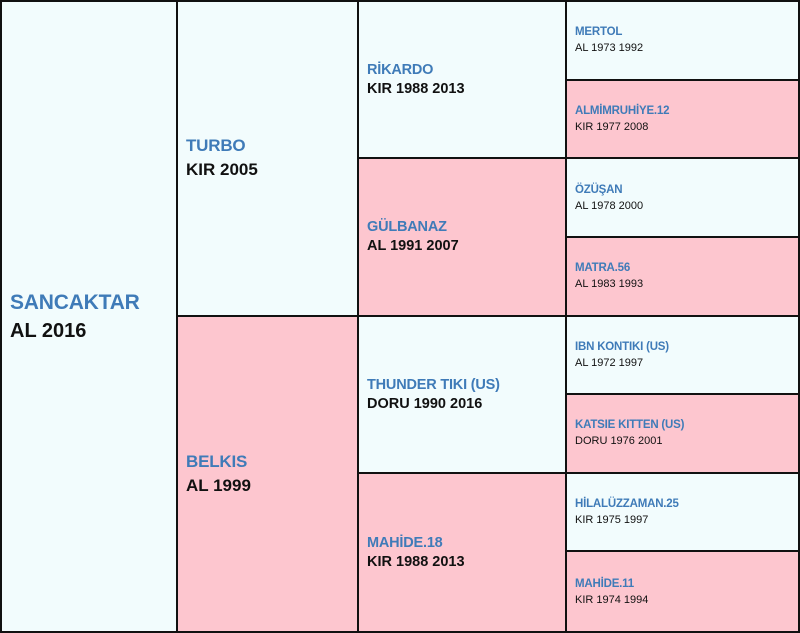 This screenshot has width=800, height=633. Describe the element at coordinates (682, 591) in the screenshot. I see `ggp-cell-8: MAHİDE.11 KIR 1974 1994` at that location.